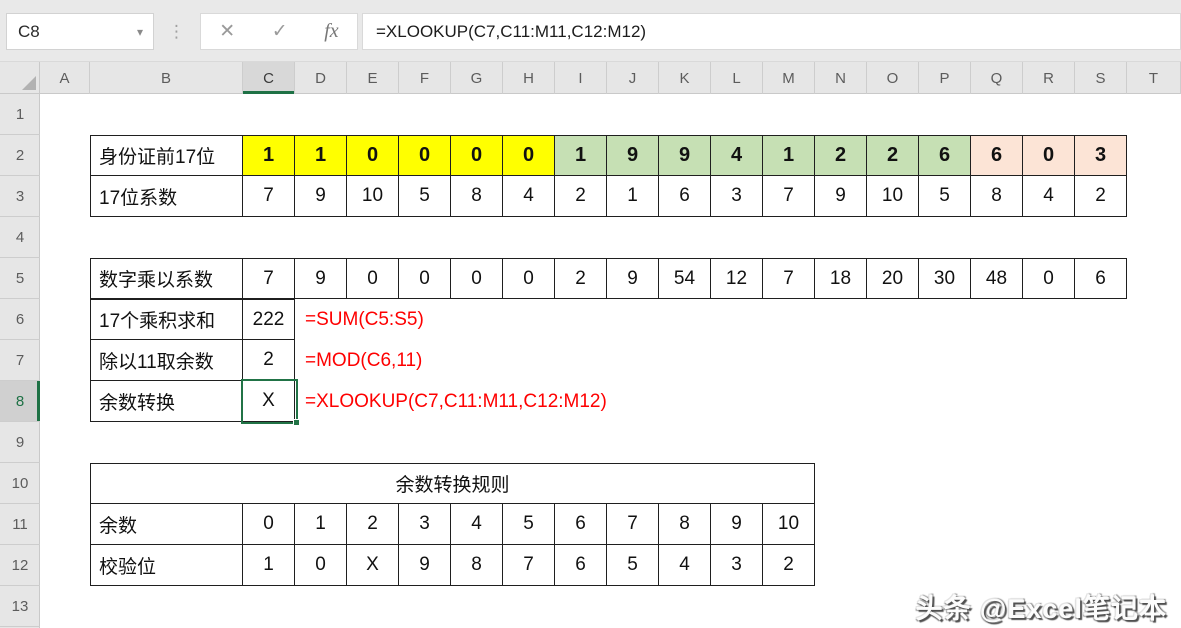  What do you see at coordinates (20, 278) in the screenshot?
I see `row-header-5: 5` at bounding box center [20, 278].